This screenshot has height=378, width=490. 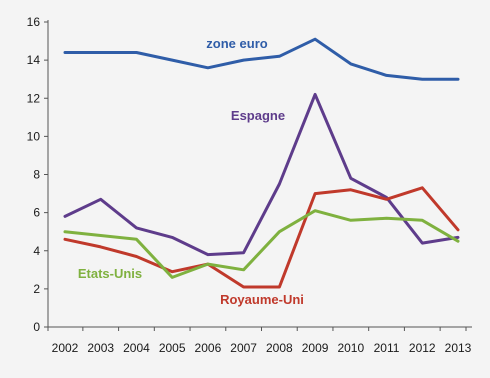 I want to click on y-tick-label: 12, so click(x=34, y=98).